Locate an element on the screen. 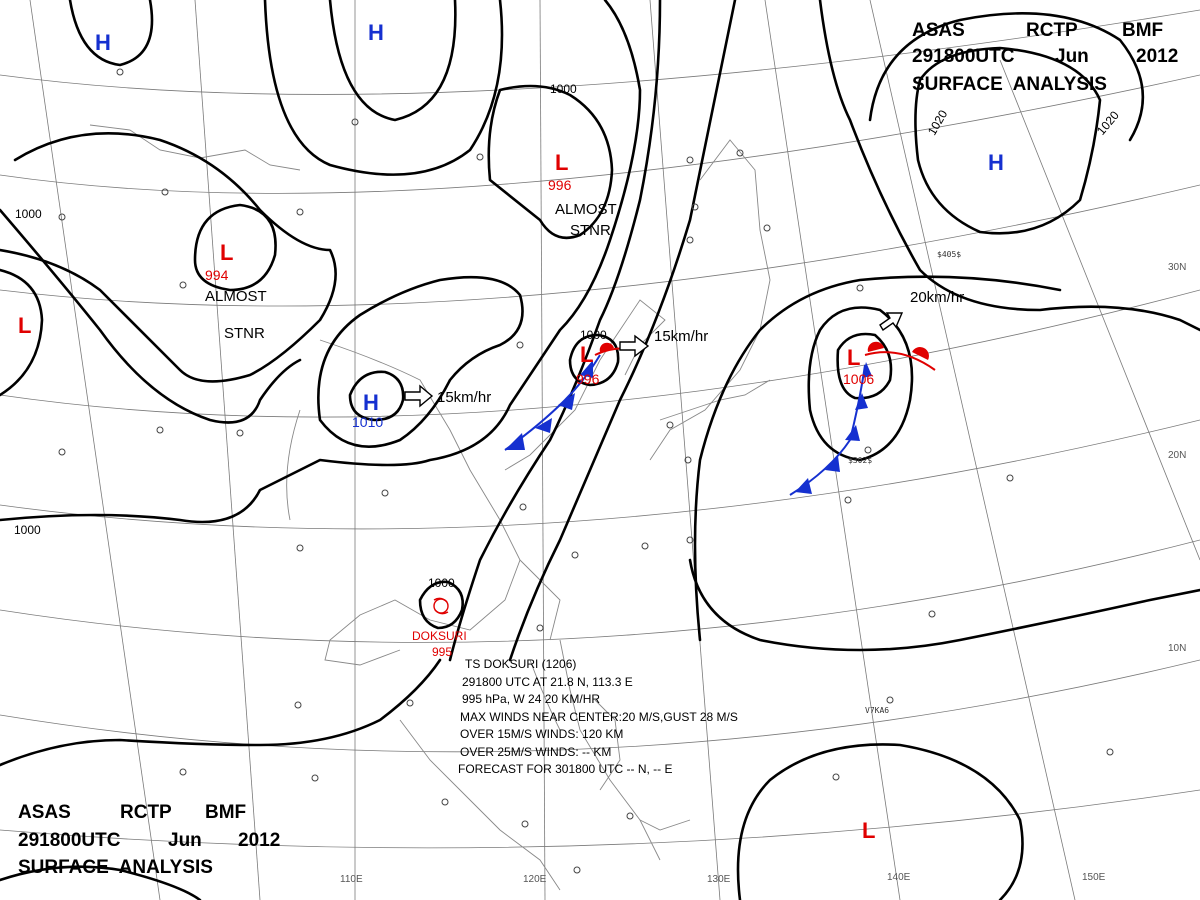 The width and height of the screenshot is (1200, 900). longitude-label: 110E is located at coordinates (351, 879).